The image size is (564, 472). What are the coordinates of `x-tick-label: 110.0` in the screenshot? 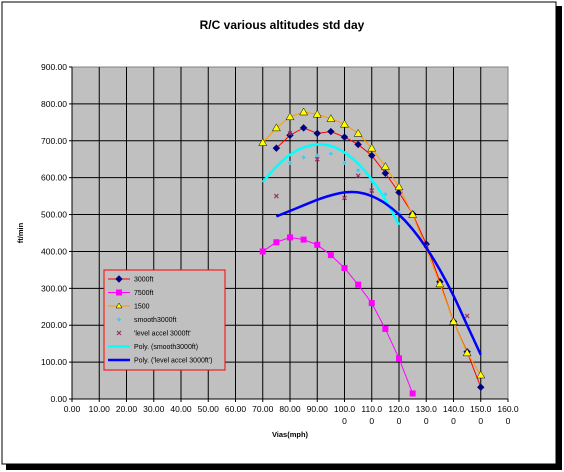 It's located at (371, 409).